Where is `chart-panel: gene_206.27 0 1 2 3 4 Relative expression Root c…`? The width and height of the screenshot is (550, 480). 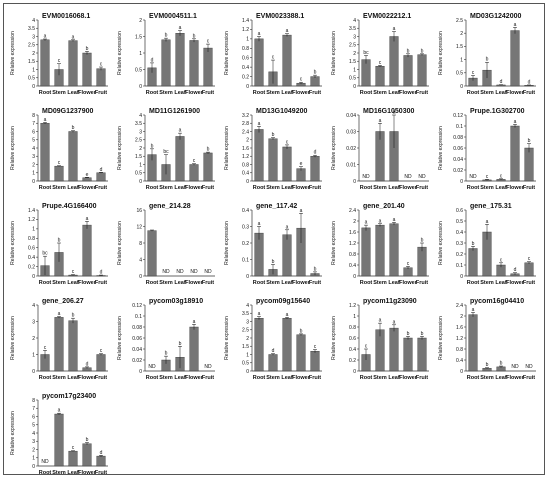 chart-panel: gene_206.27 0 1 2 3 4 Relative expression Root c… is located at coordinates (59, 339).